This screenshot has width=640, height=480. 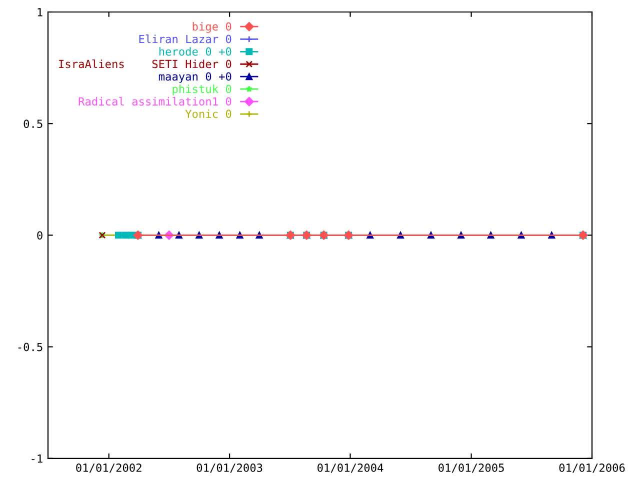 What do you see at coordinates (39, 235) in the screenshot?
I see `y-tick-label: 0` at bounding box center [39, 235].